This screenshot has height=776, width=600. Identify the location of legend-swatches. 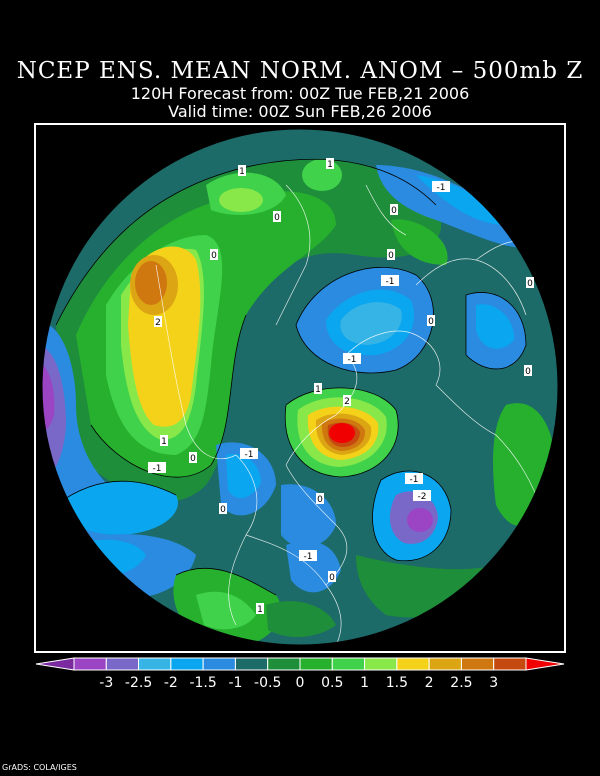
(300, 664).